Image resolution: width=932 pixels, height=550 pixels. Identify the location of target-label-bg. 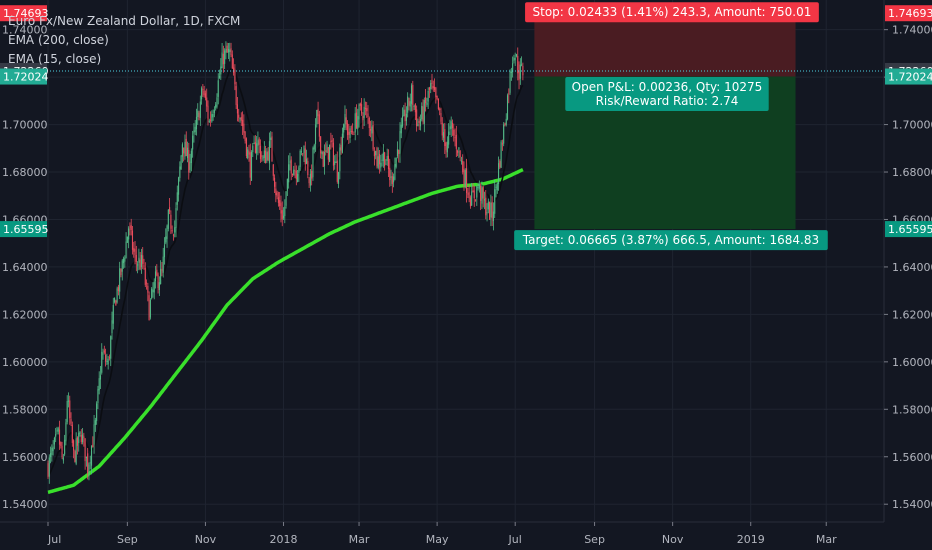
(671, 240).